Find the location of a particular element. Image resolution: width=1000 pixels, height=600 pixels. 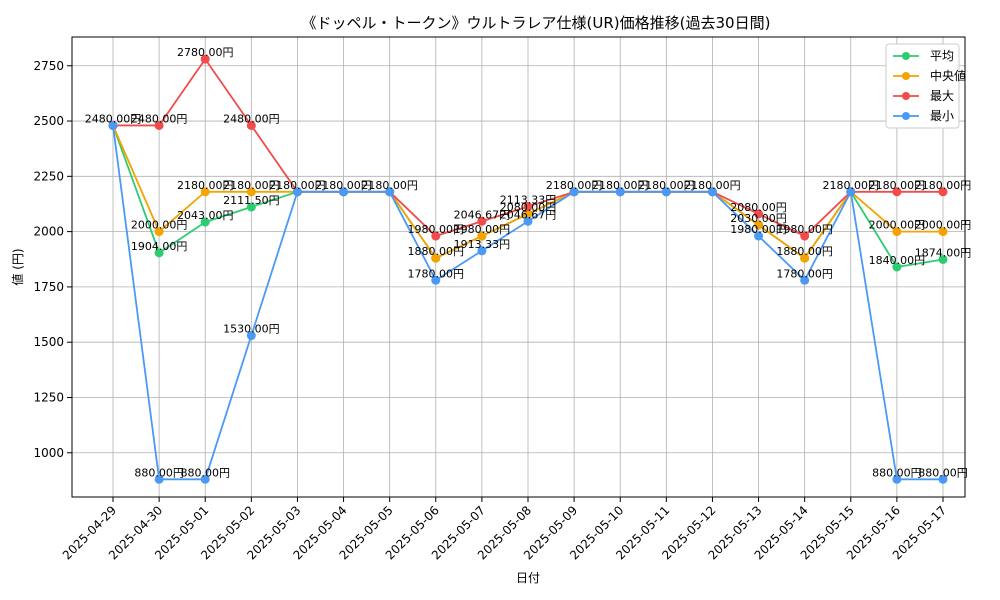

legend-label: 平均 is located at coordinates (942, 56).